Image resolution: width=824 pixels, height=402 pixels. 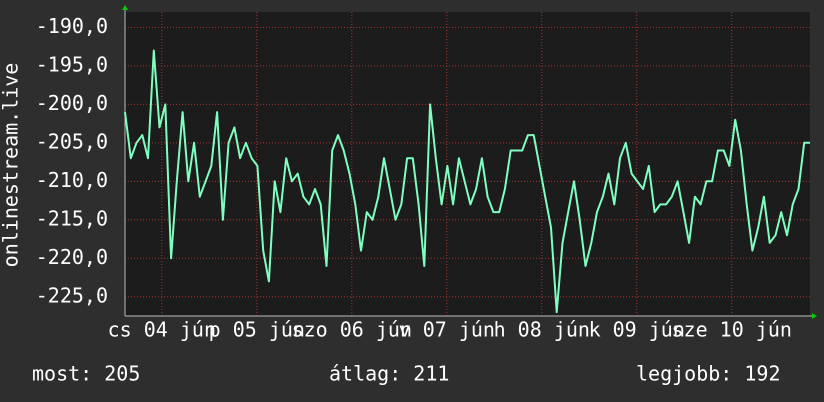 What do you see at coordinates (732, 330) in the screenshot?
I see `x-tick-label: sze 10 jún` at bounding box center [732, 330].